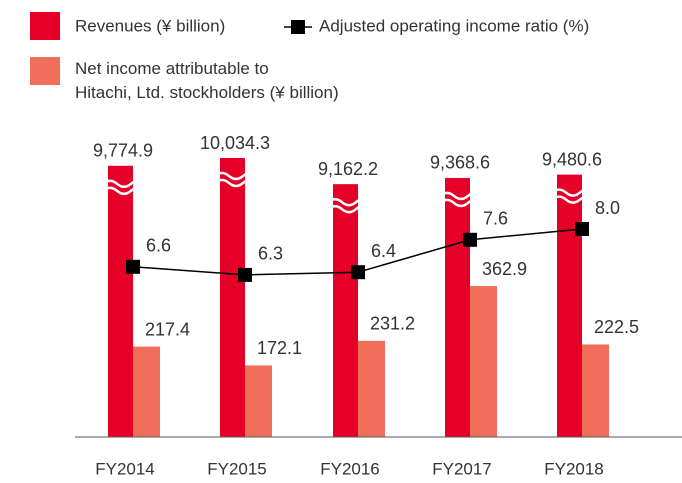 This screenshot has height=483, width=682. I want to click on data-label: 7.6, so click(495, 219).